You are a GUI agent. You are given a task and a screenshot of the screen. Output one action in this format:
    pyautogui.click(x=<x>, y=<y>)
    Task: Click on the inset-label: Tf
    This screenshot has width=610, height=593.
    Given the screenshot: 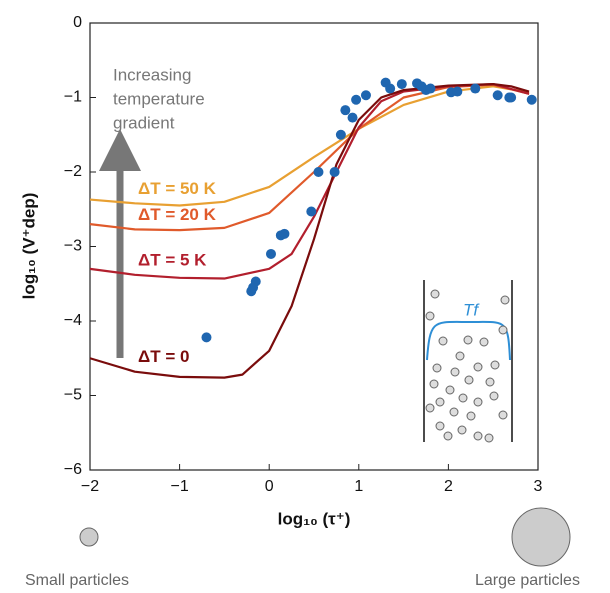 What is the action you would take?
    pyautogui.click(x=471, y=309)
    